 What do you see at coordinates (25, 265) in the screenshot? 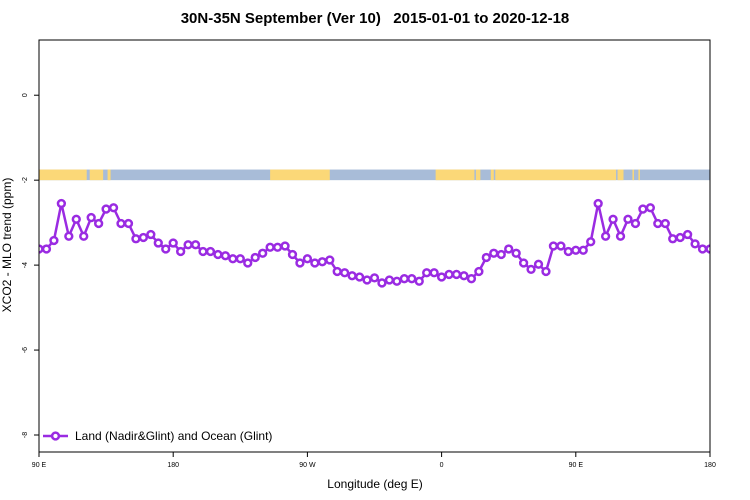
I see `y-tick-label: -4` at bounding box center [25, 265].